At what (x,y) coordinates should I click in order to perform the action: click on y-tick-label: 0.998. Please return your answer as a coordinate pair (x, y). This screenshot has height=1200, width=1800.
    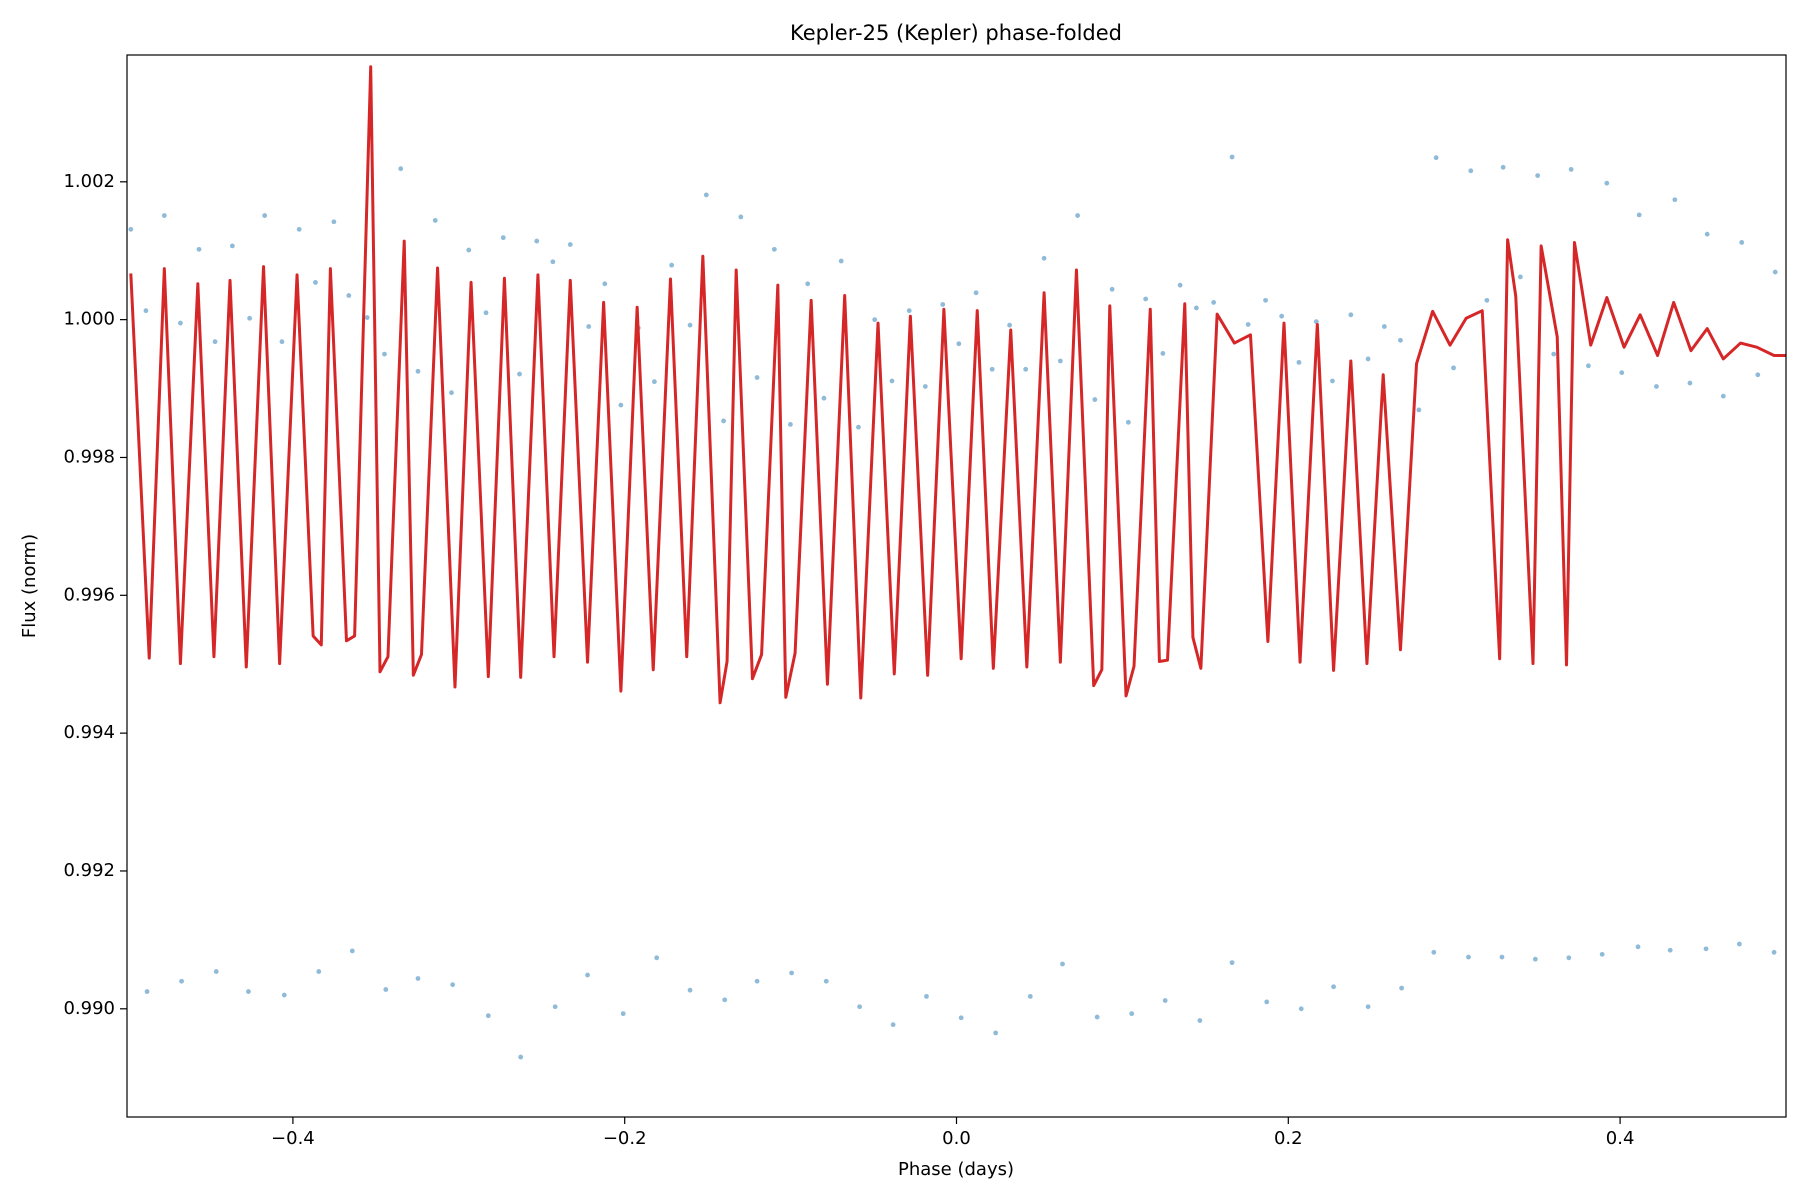
    Looking at the image, I should click on (89, 456).